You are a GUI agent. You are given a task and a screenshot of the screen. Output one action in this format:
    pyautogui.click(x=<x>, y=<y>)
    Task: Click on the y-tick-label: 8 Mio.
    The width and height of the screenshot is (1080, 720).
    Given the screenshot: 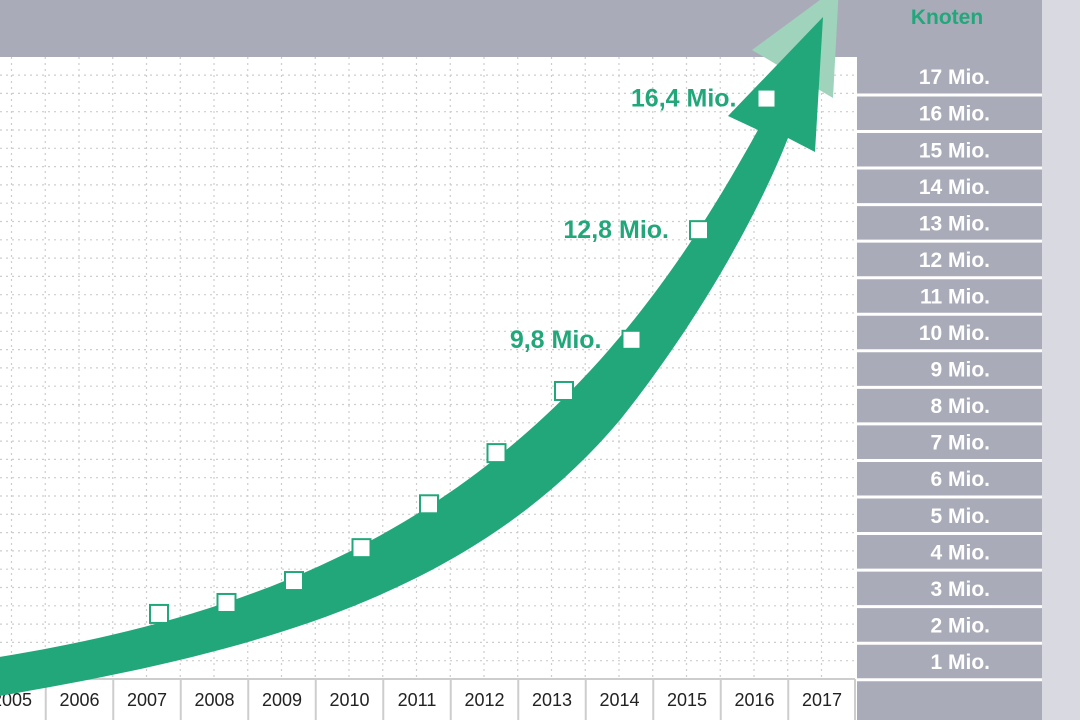 What is the action you would take?
    pyautogui.click(x=960, y=406)
    